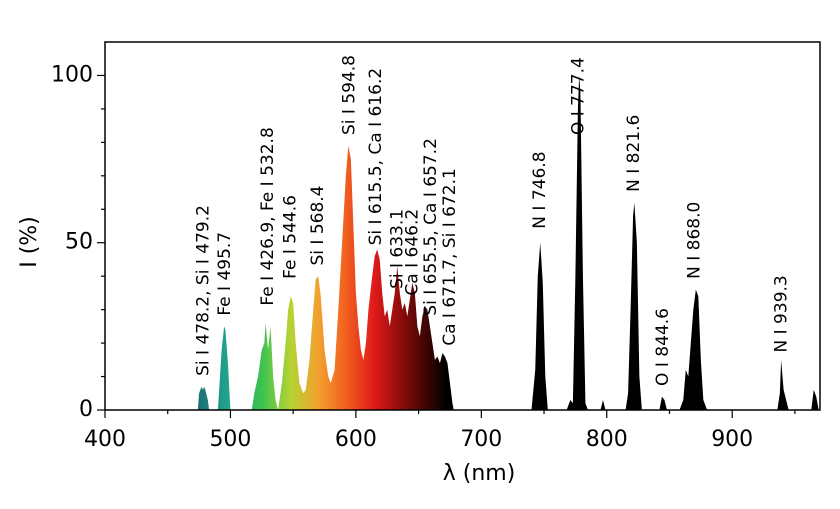 The image size is (840, 509). What do you see at coordinates (578, 96) in the screenshot?
I see `peak-label: O I 777.4` at bounding box center [578, 96].